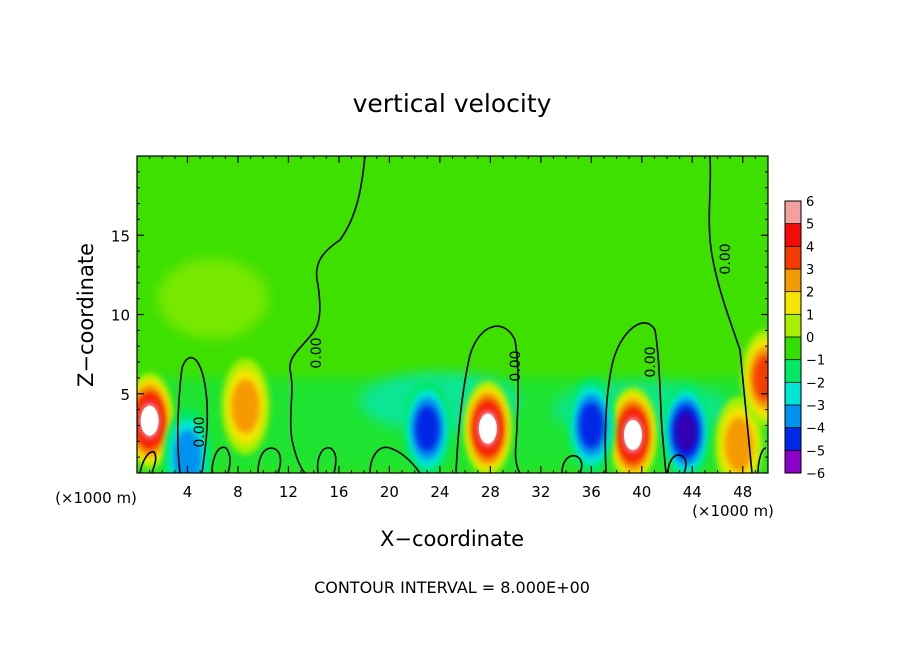 Image resolution: width=904 pixels, height=654 pixels. I want to click on field-band, so click(212, 298).